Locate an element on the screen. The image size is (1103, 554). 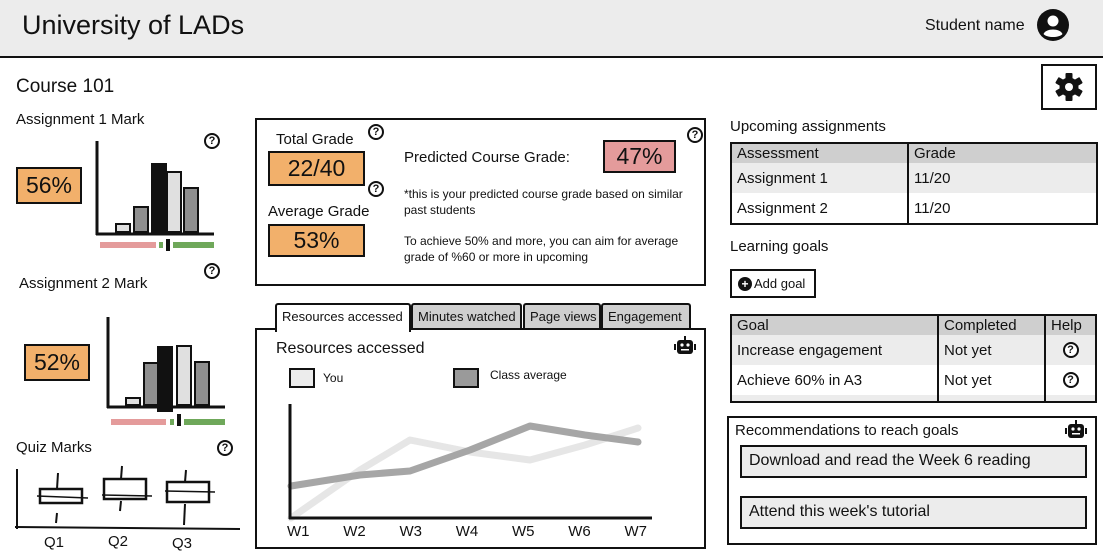
x-tick: W4 is located at coordinates (467, 531).